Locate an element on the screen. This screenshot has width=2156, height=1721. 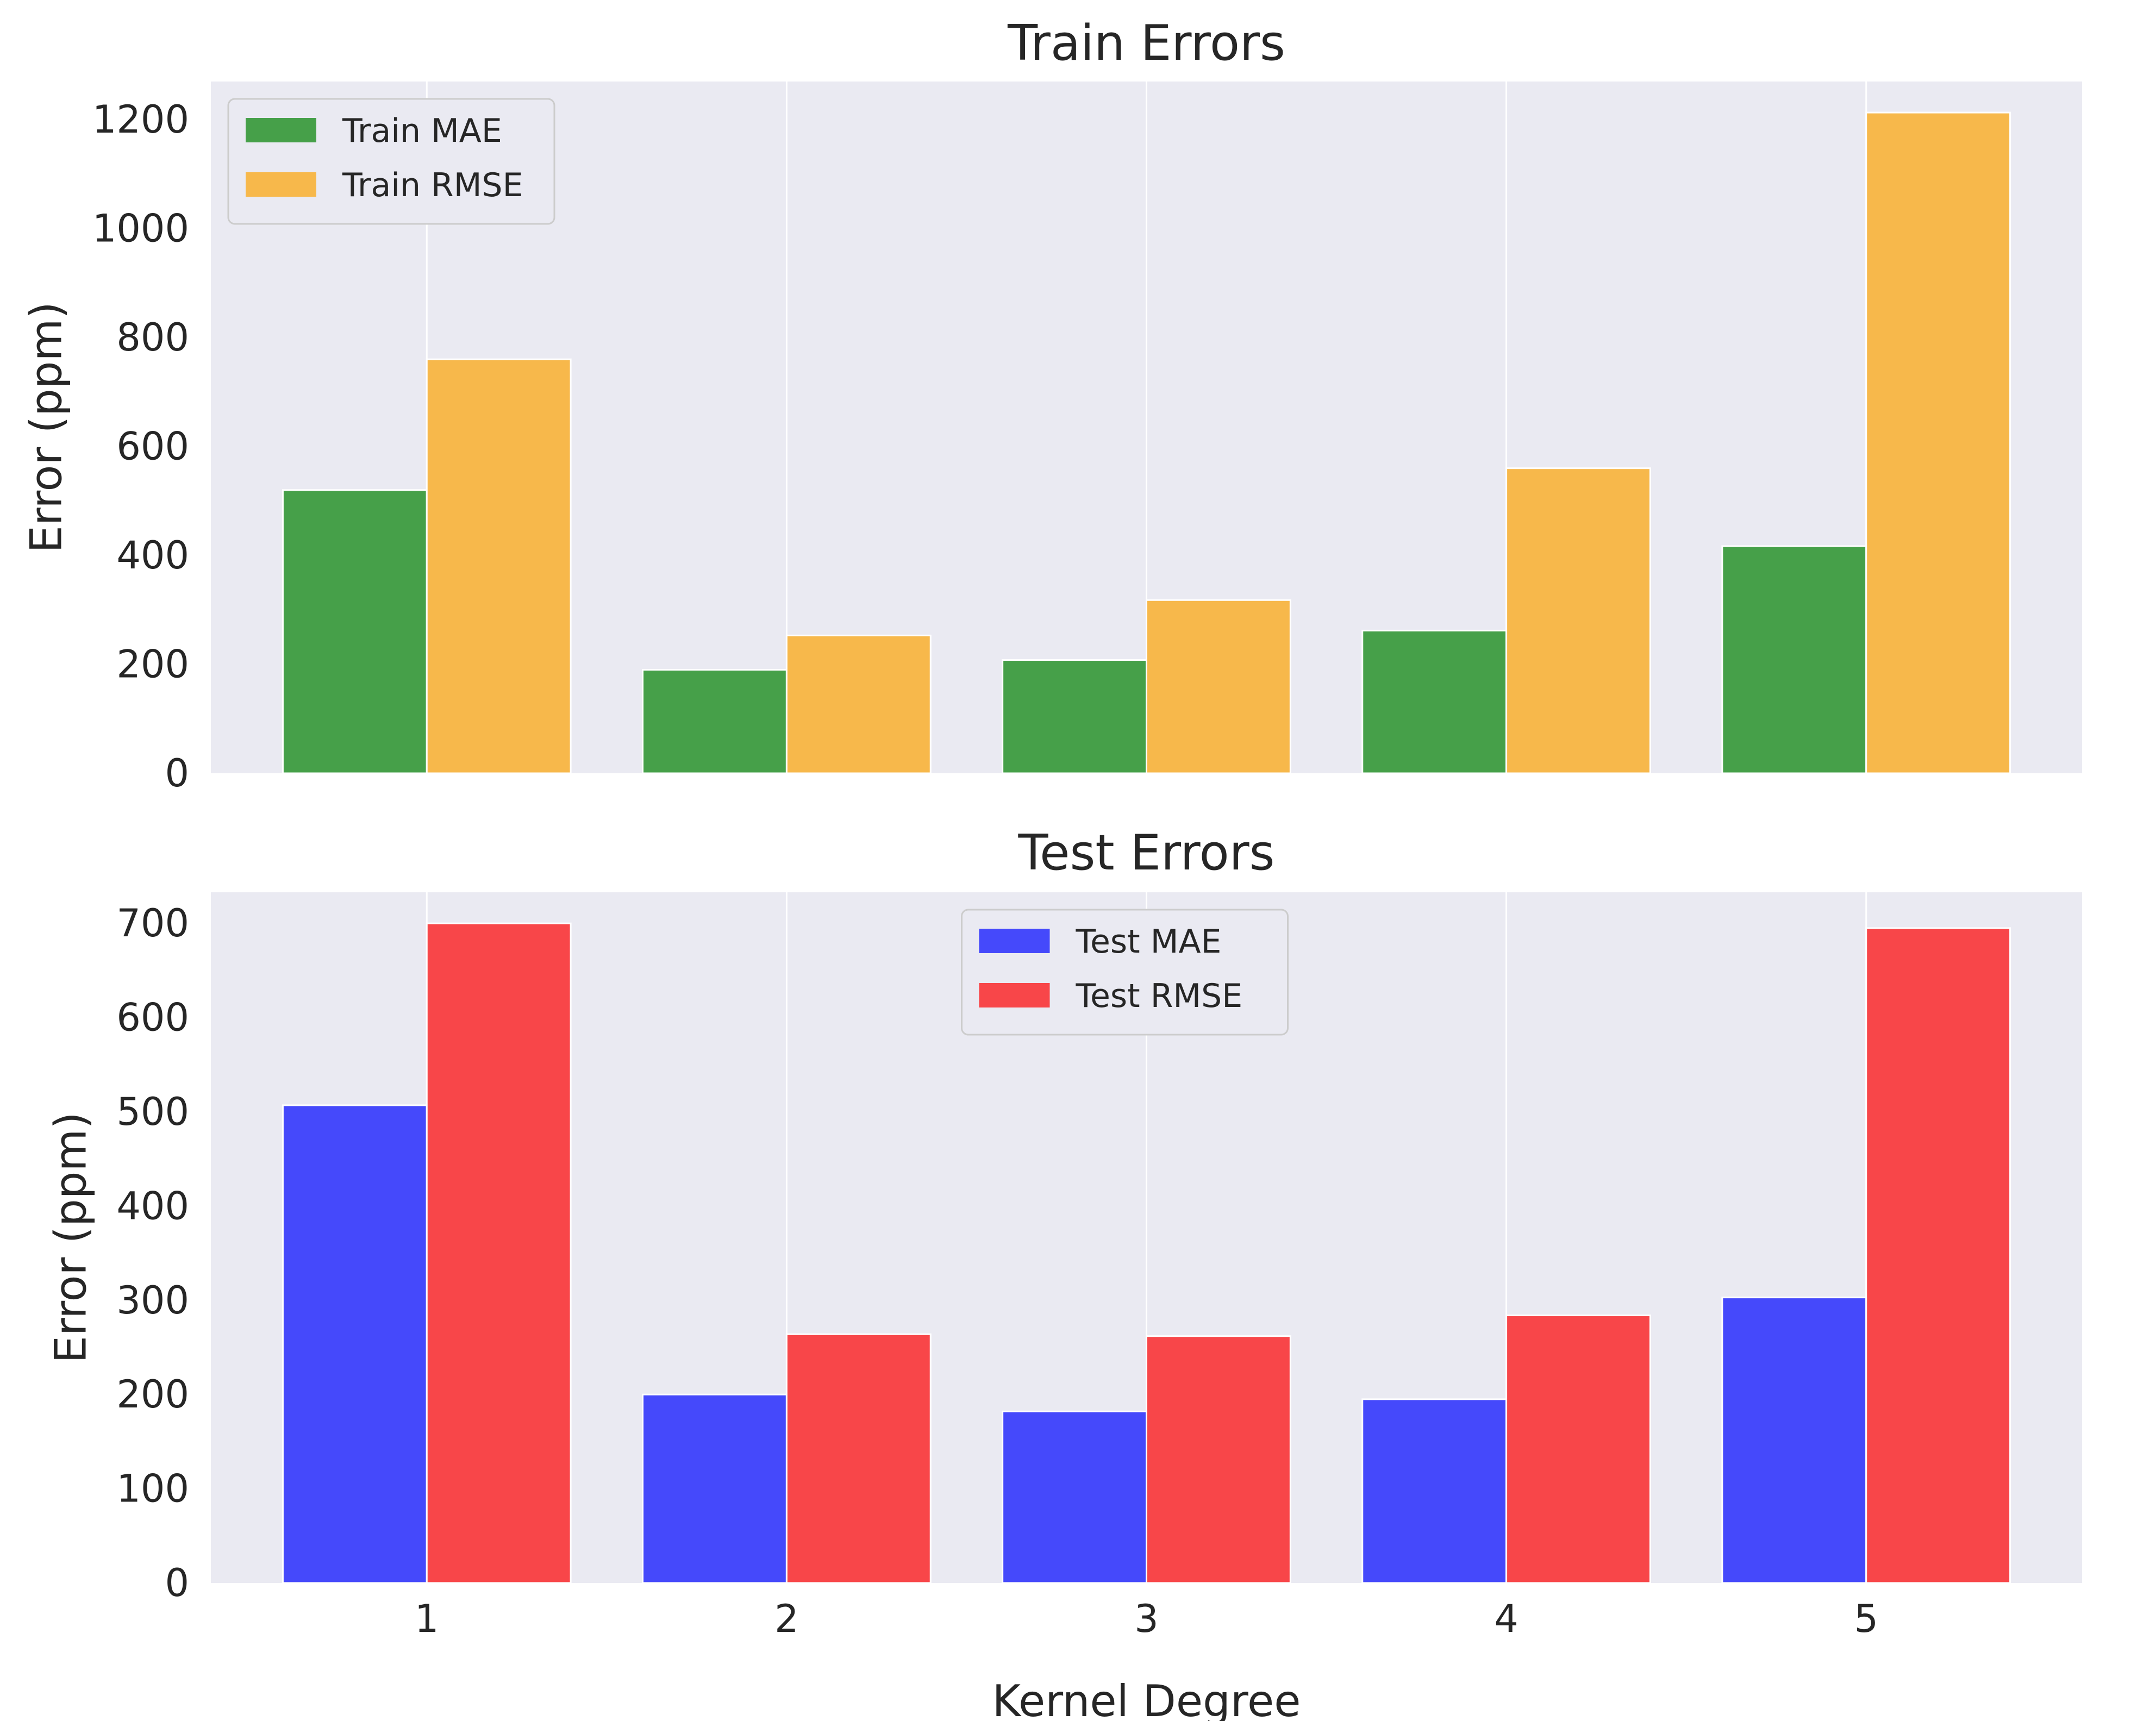
y-tick-label: 1000 is located at coordinates (140, 229).